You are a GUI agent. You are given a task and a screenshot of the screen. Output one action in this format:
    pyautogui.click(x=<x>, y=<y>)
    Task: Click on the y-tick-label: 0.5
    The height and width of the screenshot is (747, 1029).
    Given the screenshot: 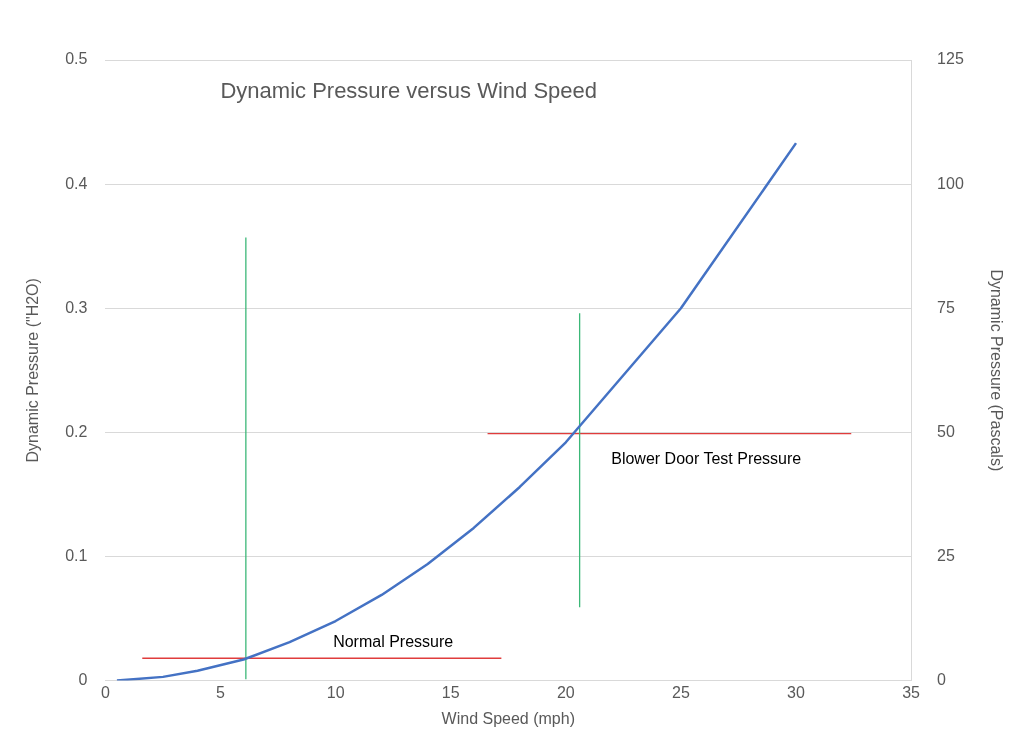 What is the action you would take?
    pyautogui.click(x=76, y=59)
    